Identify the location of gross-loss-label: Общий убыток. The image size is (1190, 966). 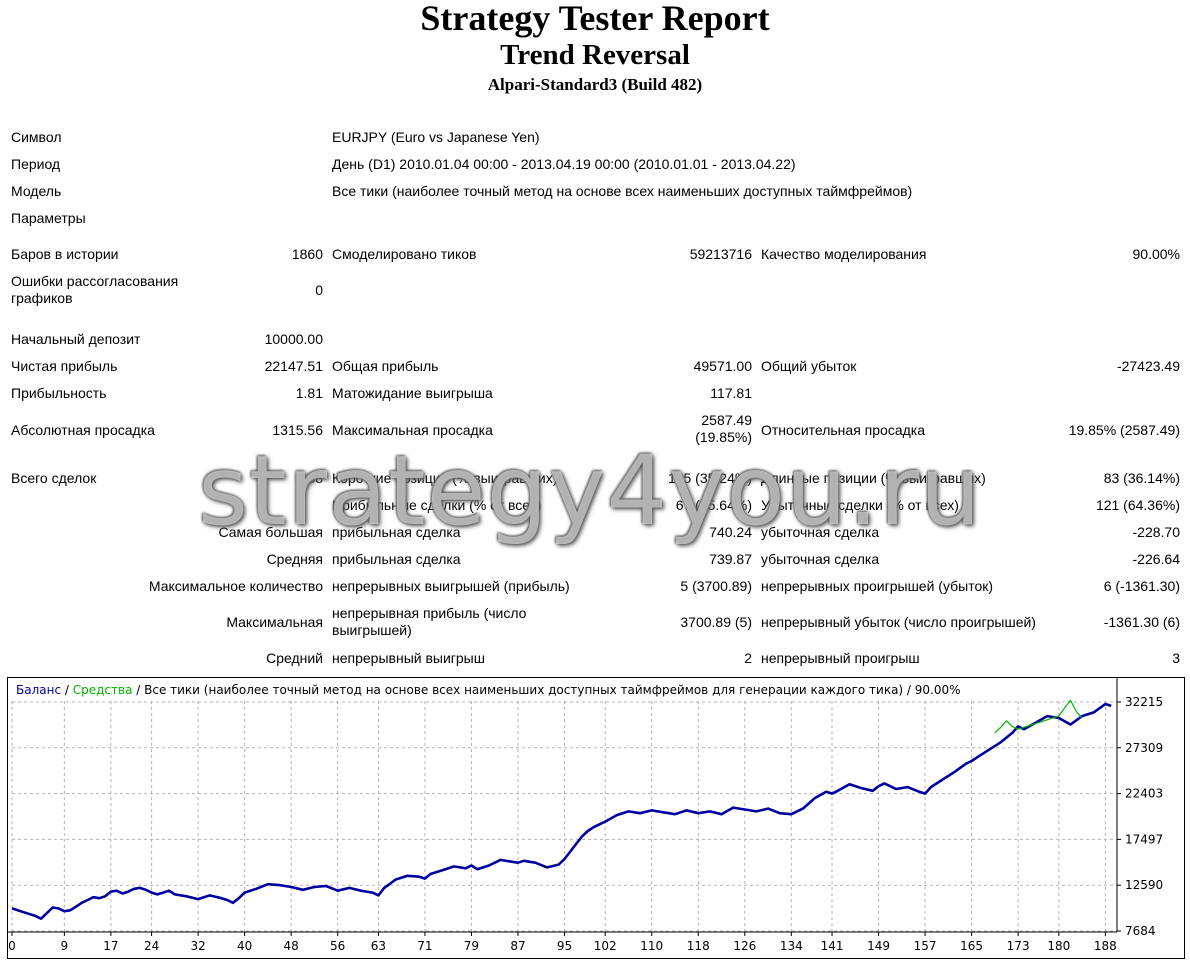
(809, 366).